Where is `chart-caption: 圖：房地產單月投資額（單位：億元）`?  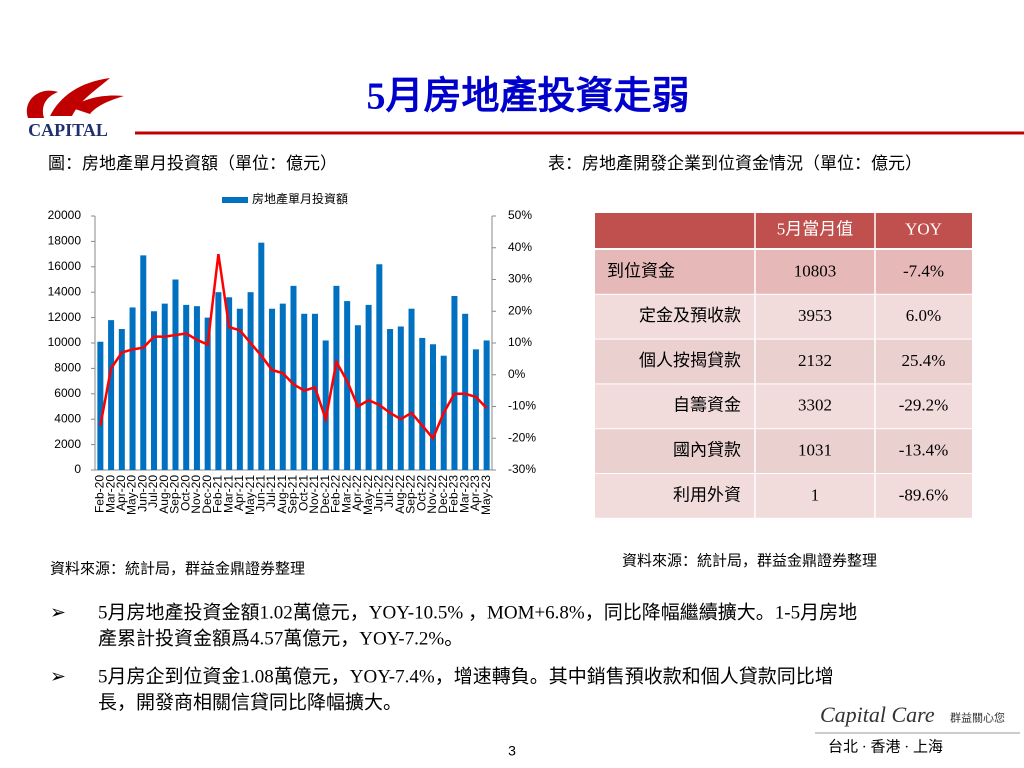
chart-caption: 圖：房地產單月投資額（單位：億元） is located at coordinates (192, 163).